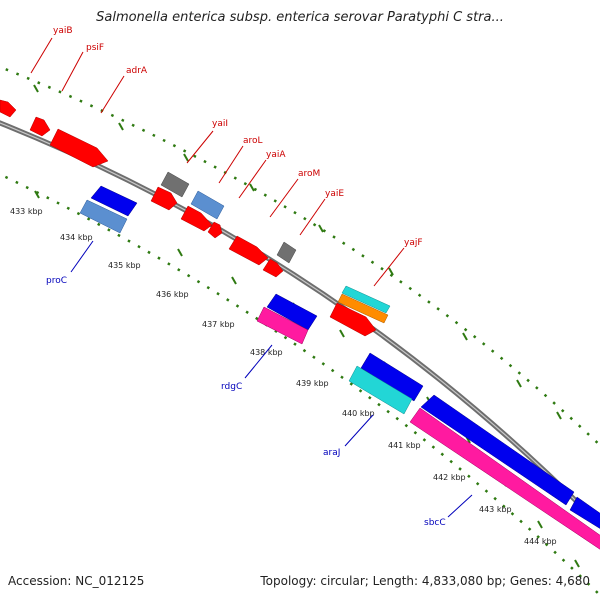 This screenshot has width=600, height=600. Describe the element at coordinates (56, 281) in the screenshot. I see `gene-label-proC: proC` at that location.